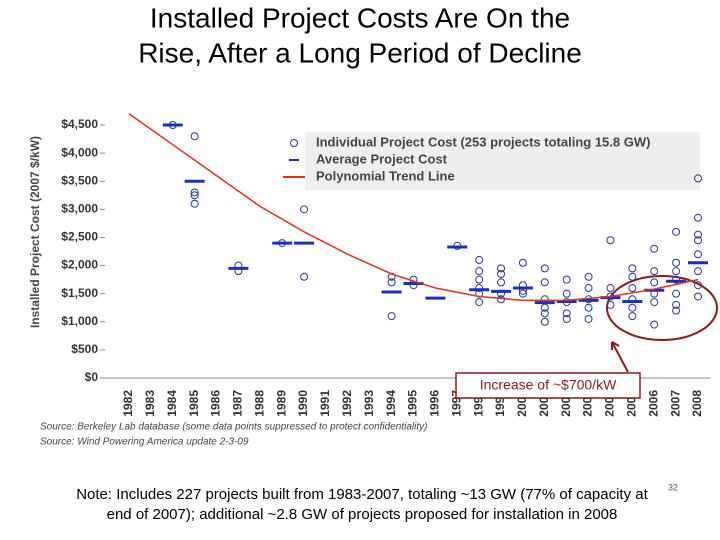 Image resolution: width=720 pixels, height=540 pixels. Describe the element at coordinates (84, 349) in the screenshot. I see `y-tick-label: $500` at that location.